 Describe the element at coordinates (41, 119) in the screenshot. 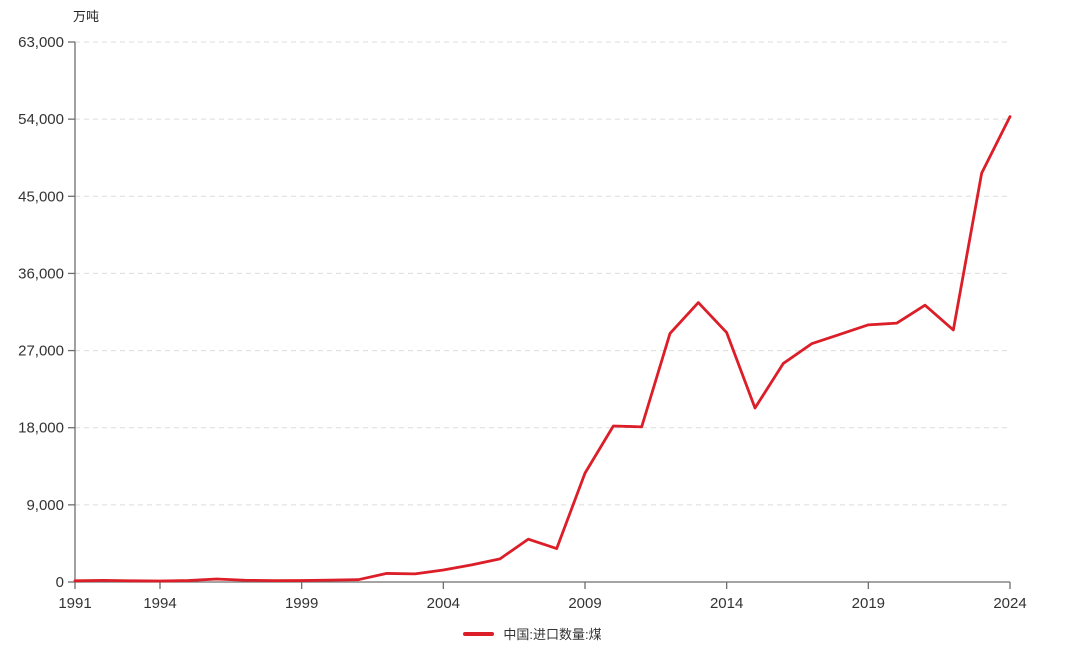

I see `y-axis-tick-label: 54,000` at that location.